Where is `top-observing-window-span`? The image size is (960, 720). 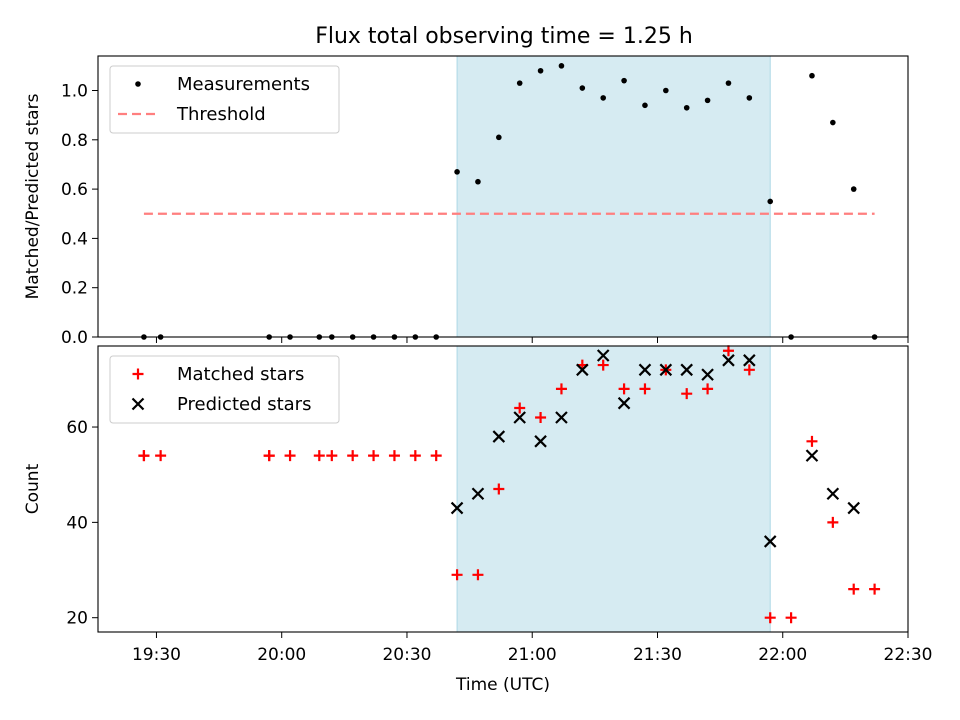
top-observing-window-span is located at coordinates (613, 196).